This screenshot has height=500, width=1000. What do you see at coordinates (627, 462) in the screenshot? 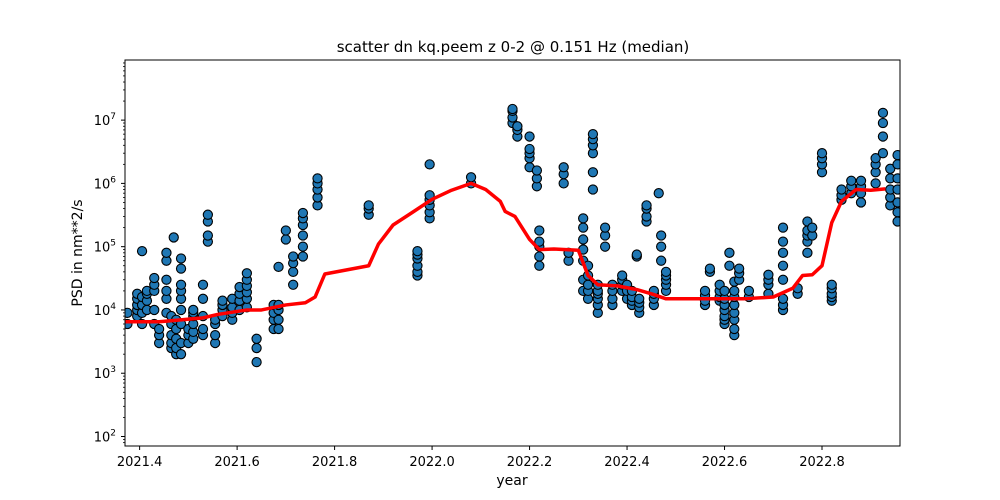
I see `x-tick-label: 2022.4` at bounding box center [627, 462].